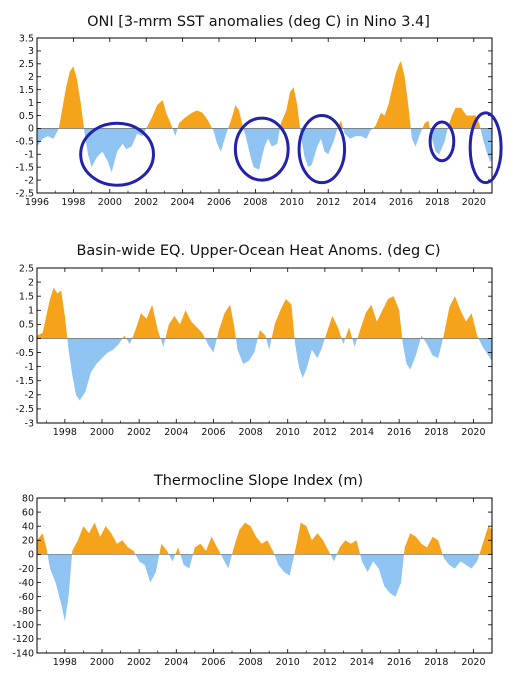  Describe the element at coordinates (24, 167) in the screenshot. I see `oni-y-tick-label: -1.5` at that location.